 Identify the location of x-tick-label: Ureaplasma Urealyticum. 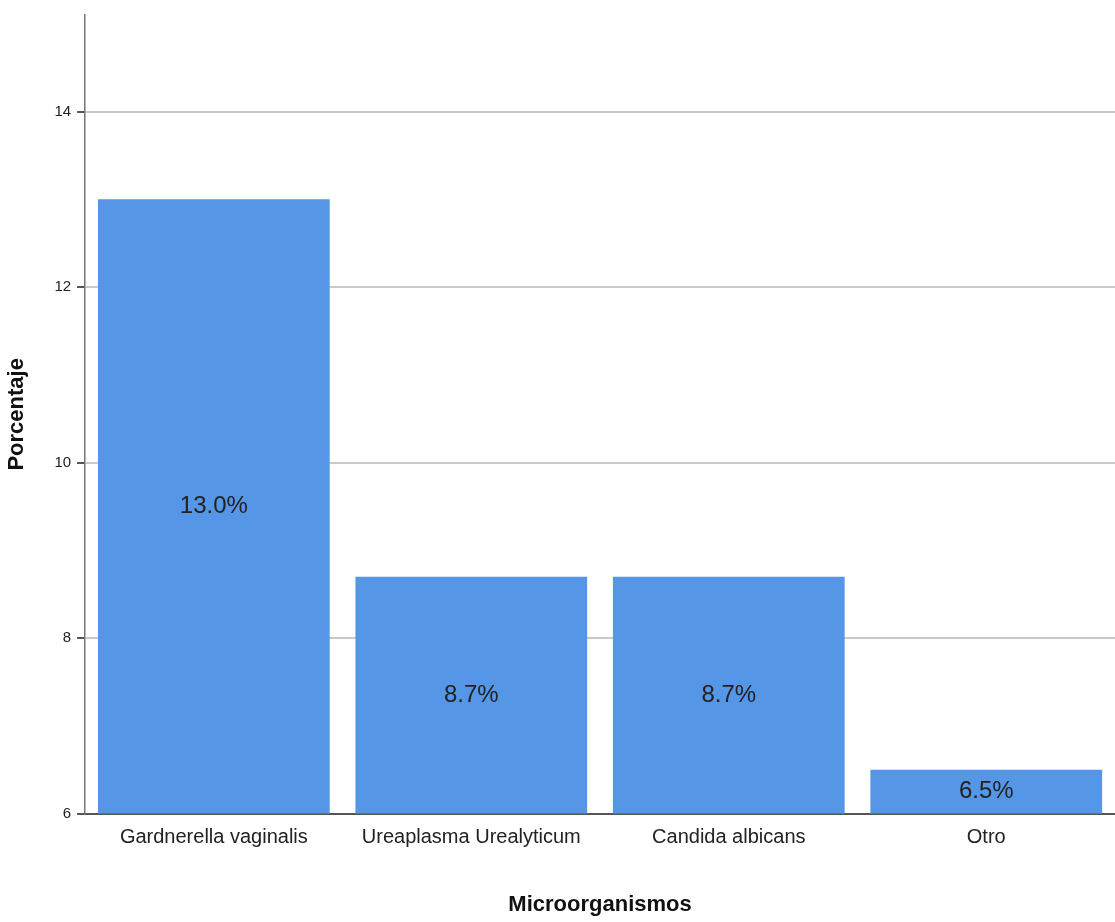
(471, 836).